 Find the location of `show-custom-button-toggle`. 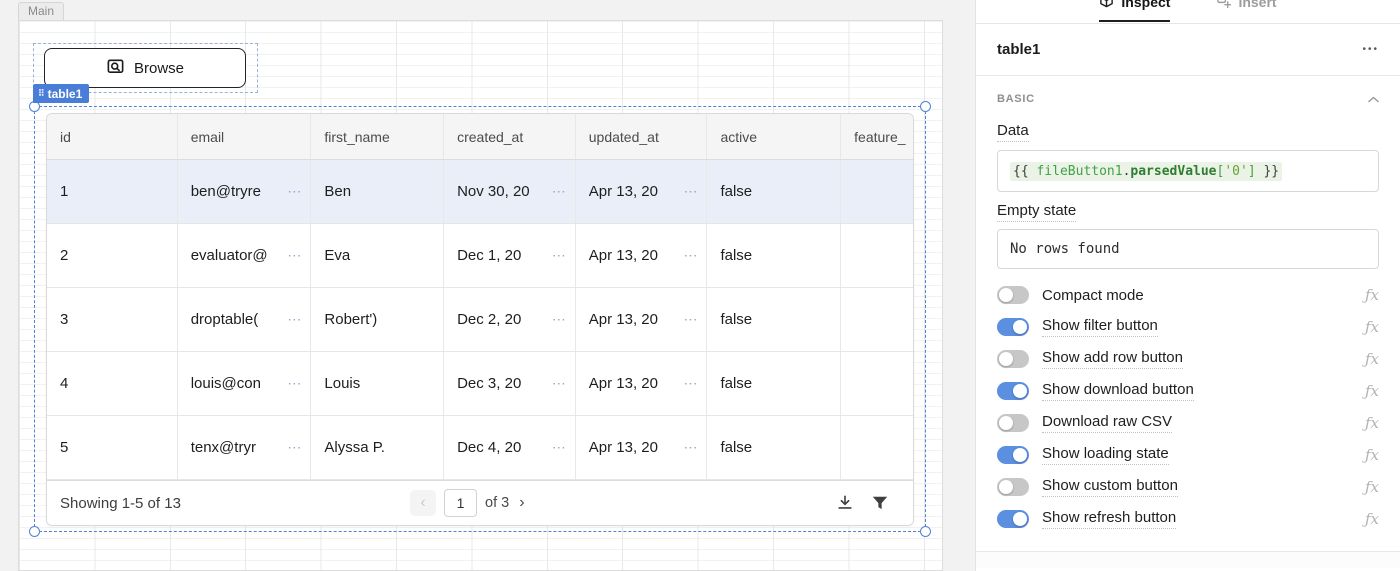

show-custom-button-toggle is located at coordinates (1013, 487).